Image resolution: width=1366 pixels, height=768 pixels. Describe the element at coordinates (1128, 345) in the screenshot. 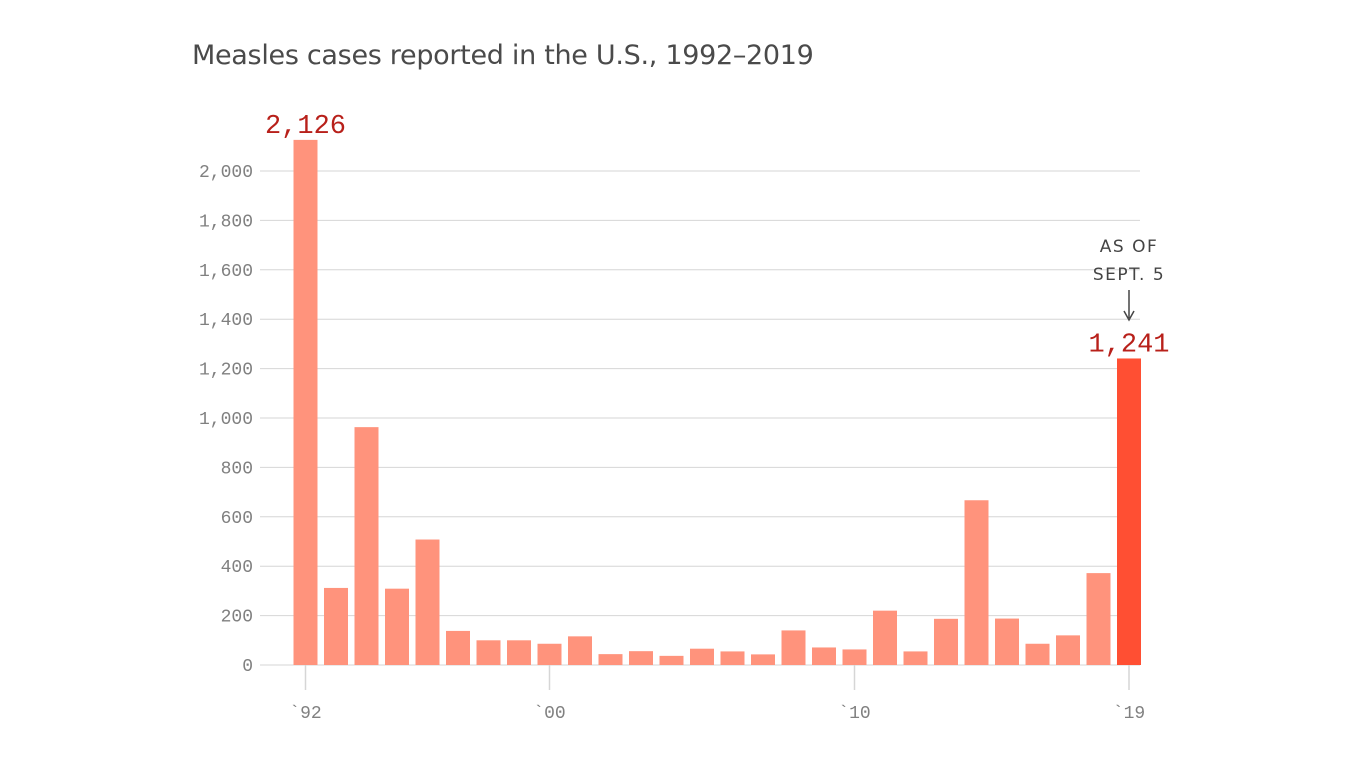

I see `data-label-2019: 1,241` at that location.